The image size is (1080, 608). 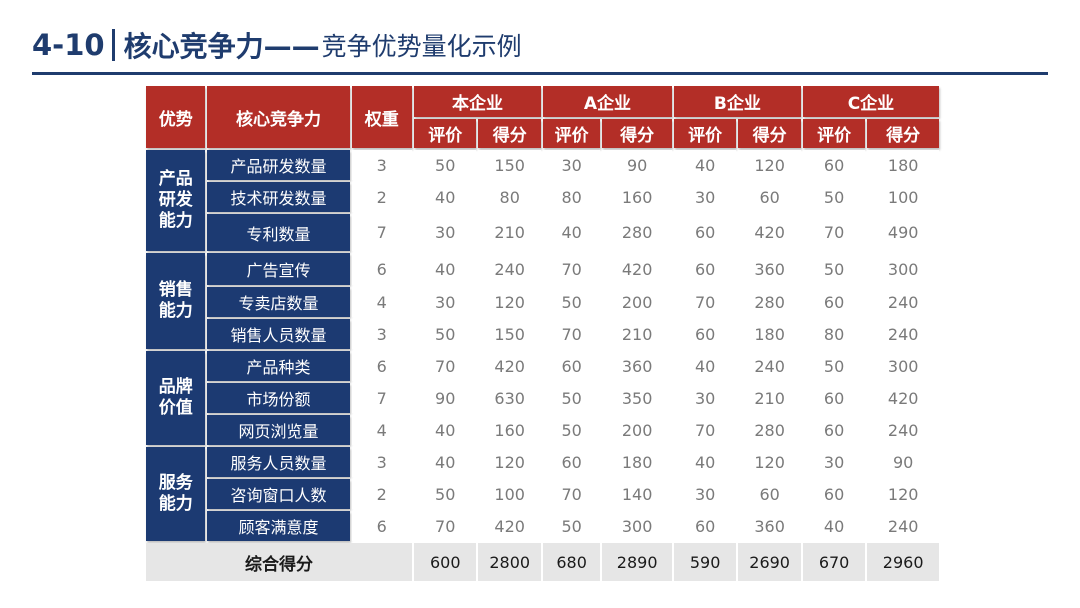 I want to click on total-score-cell: 590, so click(x=705, y=562).